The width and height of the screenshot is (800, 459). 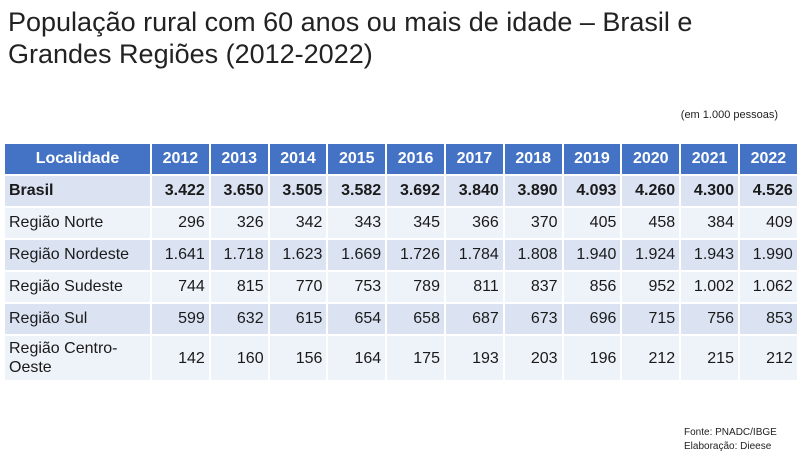 I want to click on table-cell: 160, so click(x=239, y=358).